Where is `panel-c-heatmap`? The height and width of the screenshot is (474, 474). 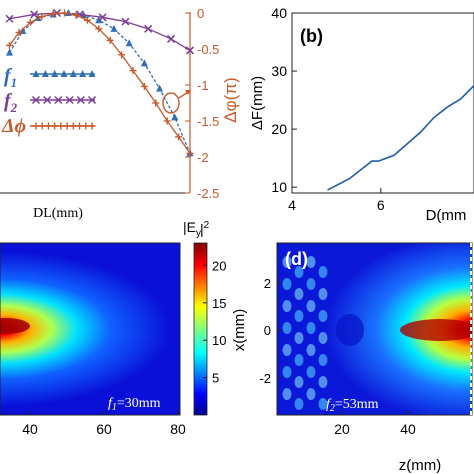
panel-c-heatmap is located at coordinates (90, 329).